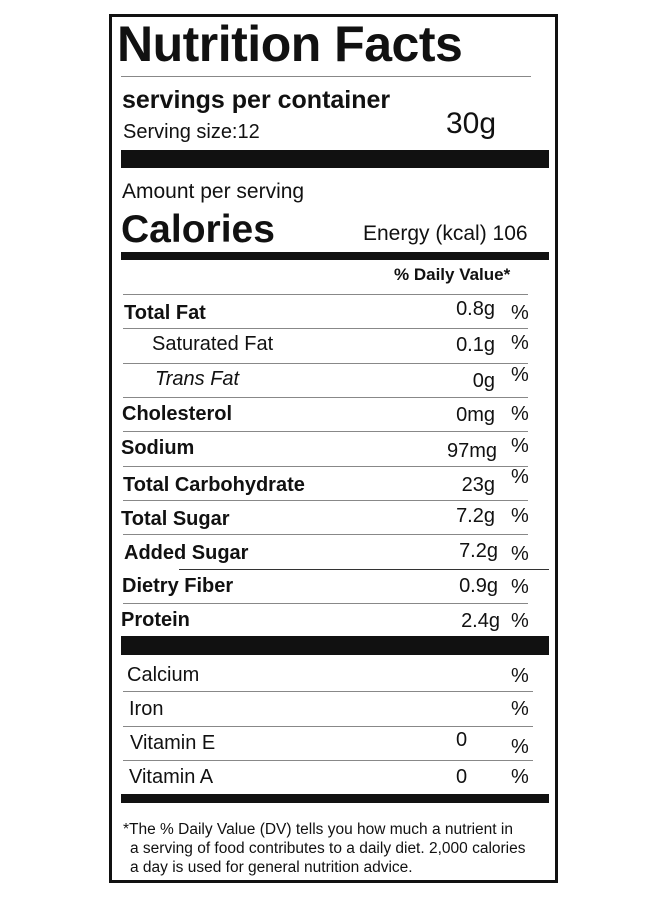 The image size is (660, 900). What do you see at coordinates (175, 519) in the screenshot?
I see `nutrient-name: Total Sugar` at bounding box center [175, 519].